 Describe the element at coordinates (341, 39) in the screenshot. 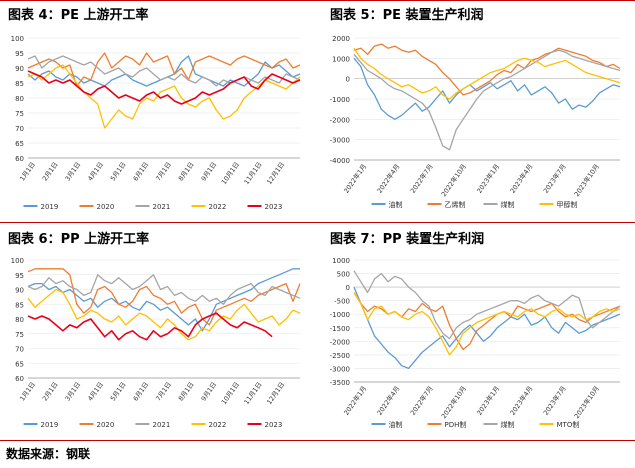

I see `y-tick-label: 2000` at that location.